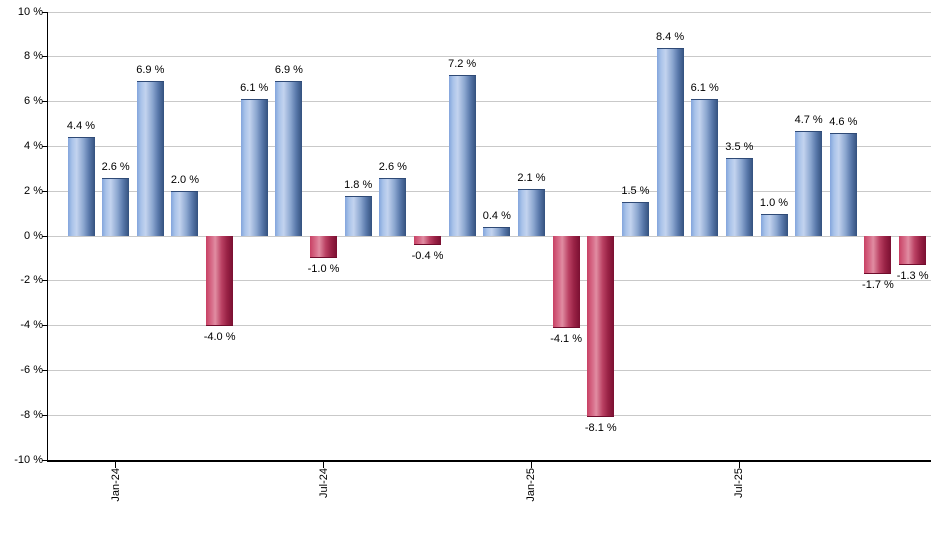  I want to click on bar-value-label: -0.4 %, so click(427, 255).